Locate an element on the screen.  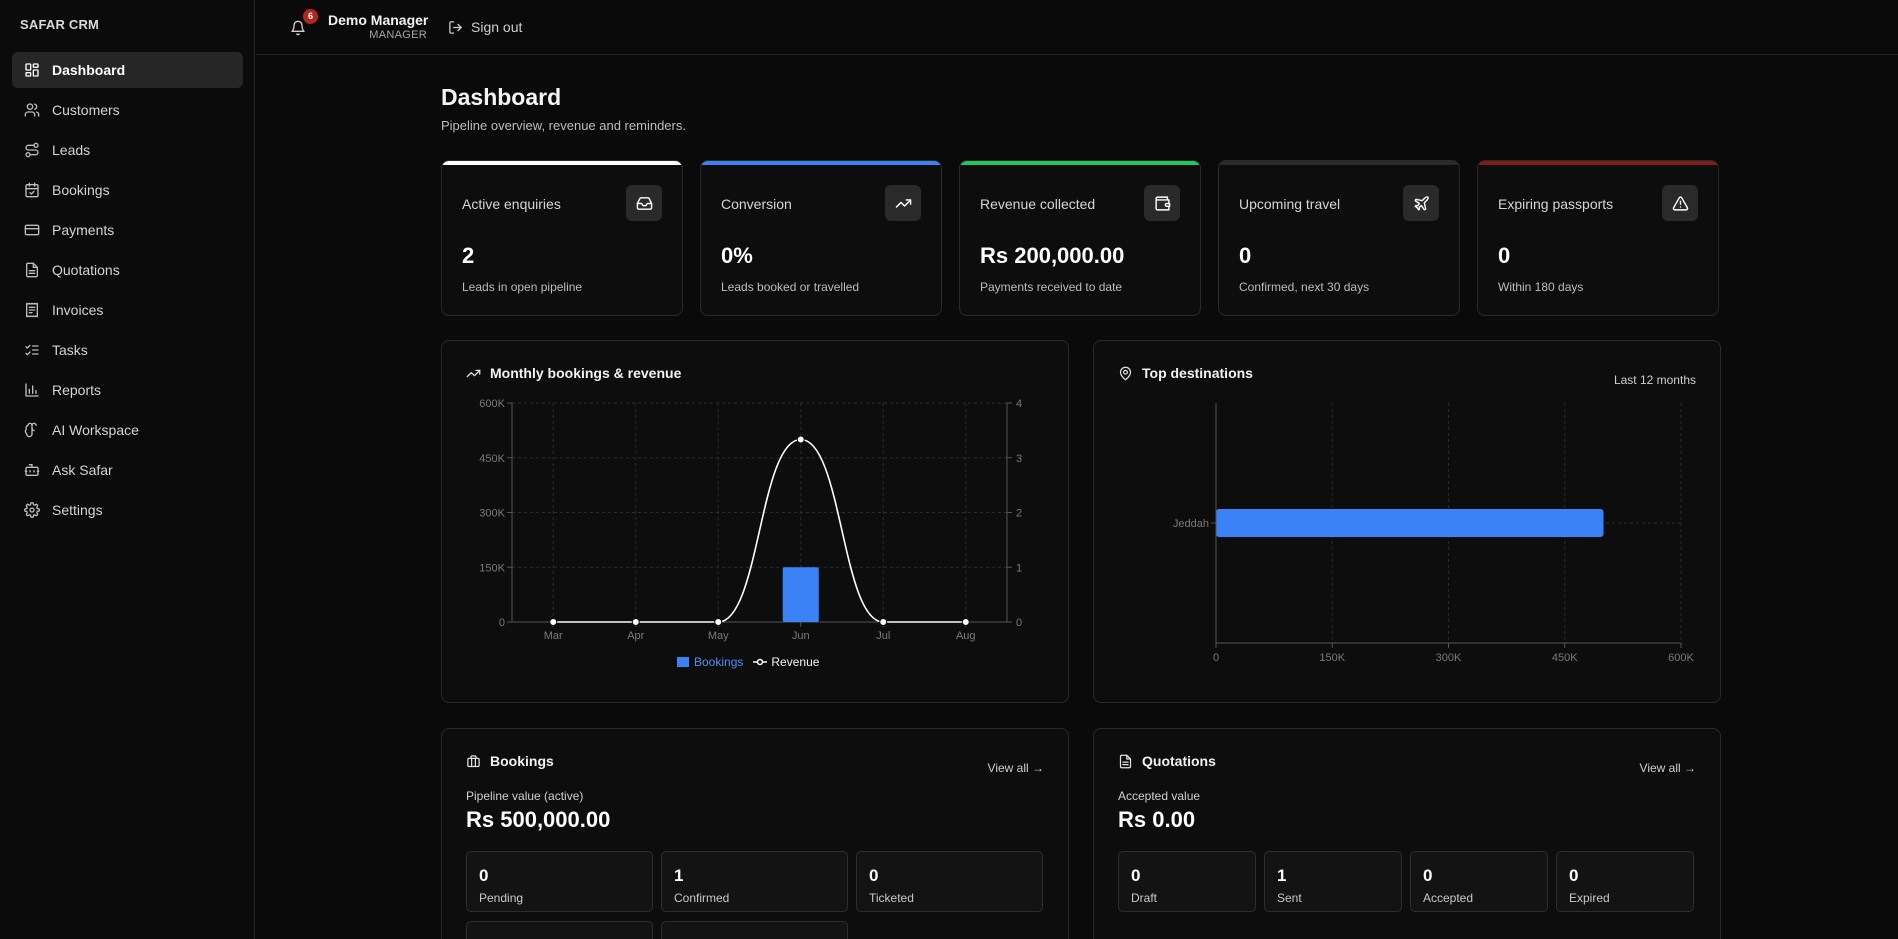
status-tile-count: 0 is located at coordinates (1574, 875).